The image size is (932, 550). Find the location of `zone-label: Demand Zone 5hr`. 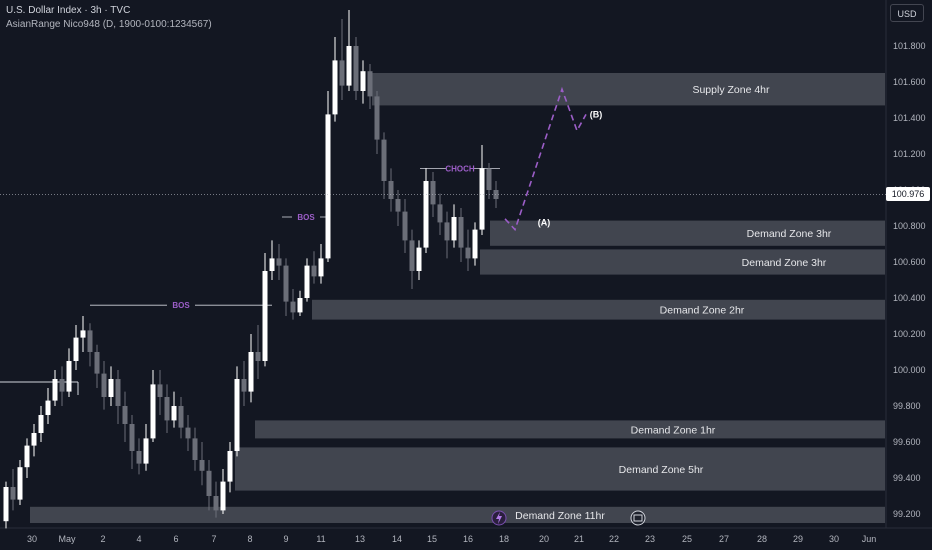

zone-label: Demand Zone 5hr is located at coordinates (661, 470).